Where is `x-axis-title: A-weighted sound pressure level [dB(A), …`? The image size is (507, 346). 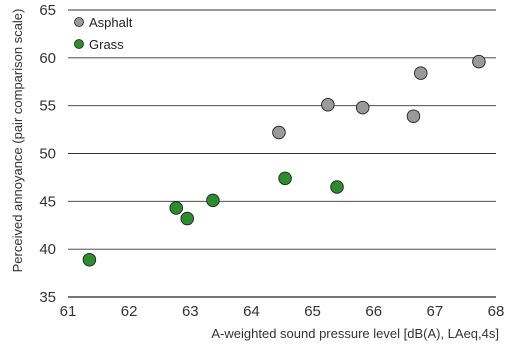
x-axis-title: A-weighted sound pressure level [dB(A), … is located at coordinates (355, 333).